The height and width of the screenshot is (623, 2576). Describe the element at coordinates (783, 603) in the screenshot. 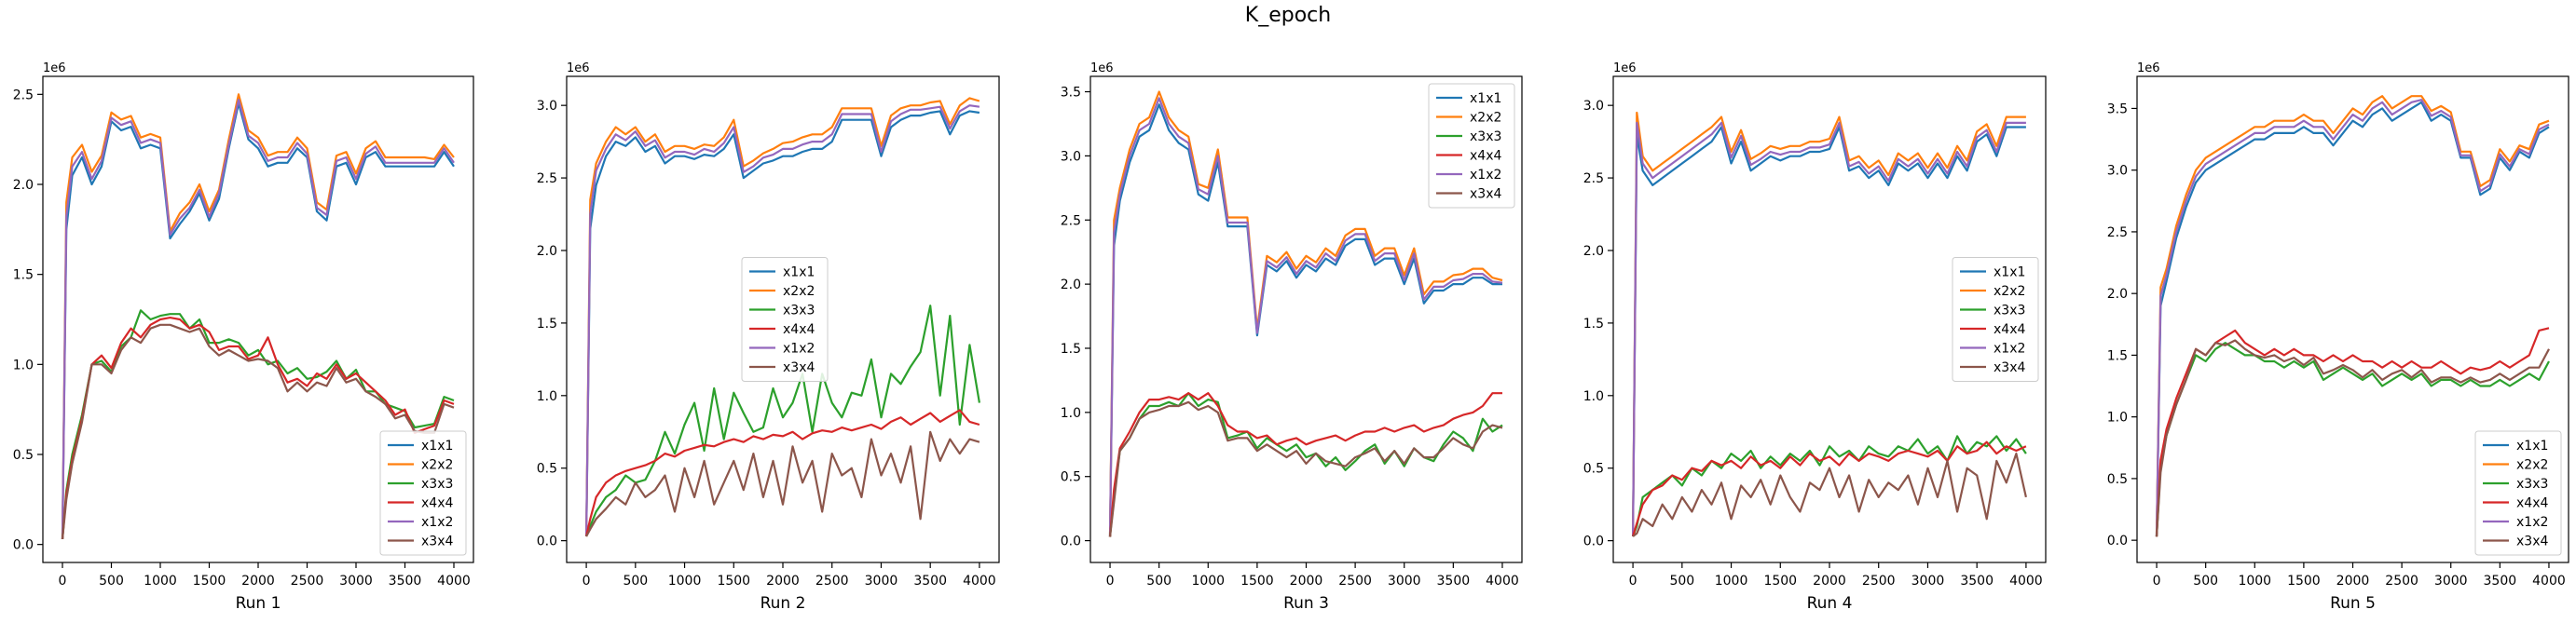

I see `x-axis-label: Run 2` at that location.